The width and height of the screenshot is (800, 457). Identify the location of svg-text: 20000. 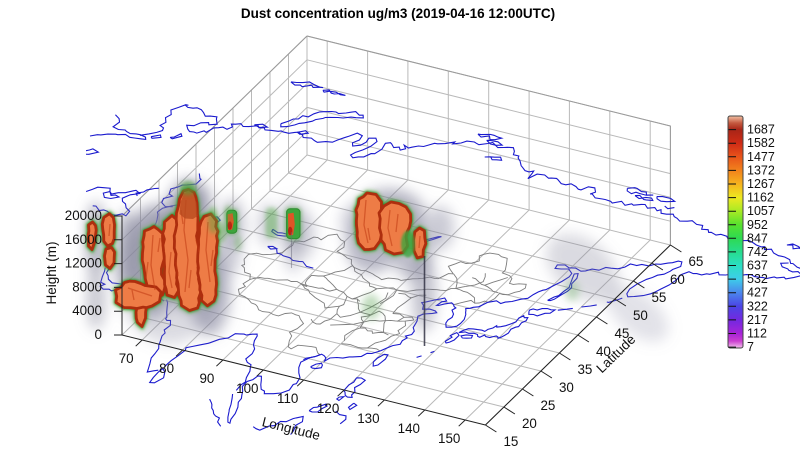
(83, 215).